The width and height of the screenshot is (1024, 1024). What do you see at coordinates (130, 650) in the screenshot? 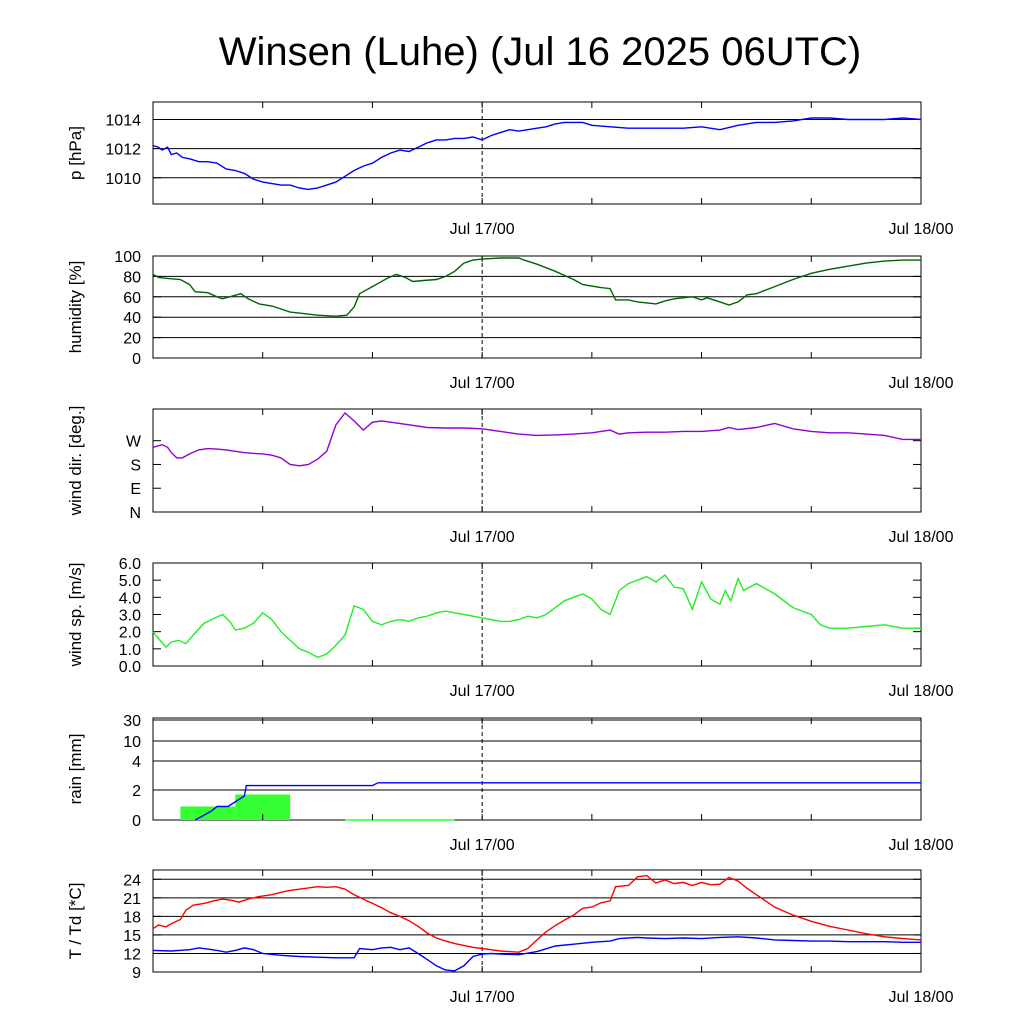
I see `y-tick-label: 1.0` at bounding box center [130, 650].